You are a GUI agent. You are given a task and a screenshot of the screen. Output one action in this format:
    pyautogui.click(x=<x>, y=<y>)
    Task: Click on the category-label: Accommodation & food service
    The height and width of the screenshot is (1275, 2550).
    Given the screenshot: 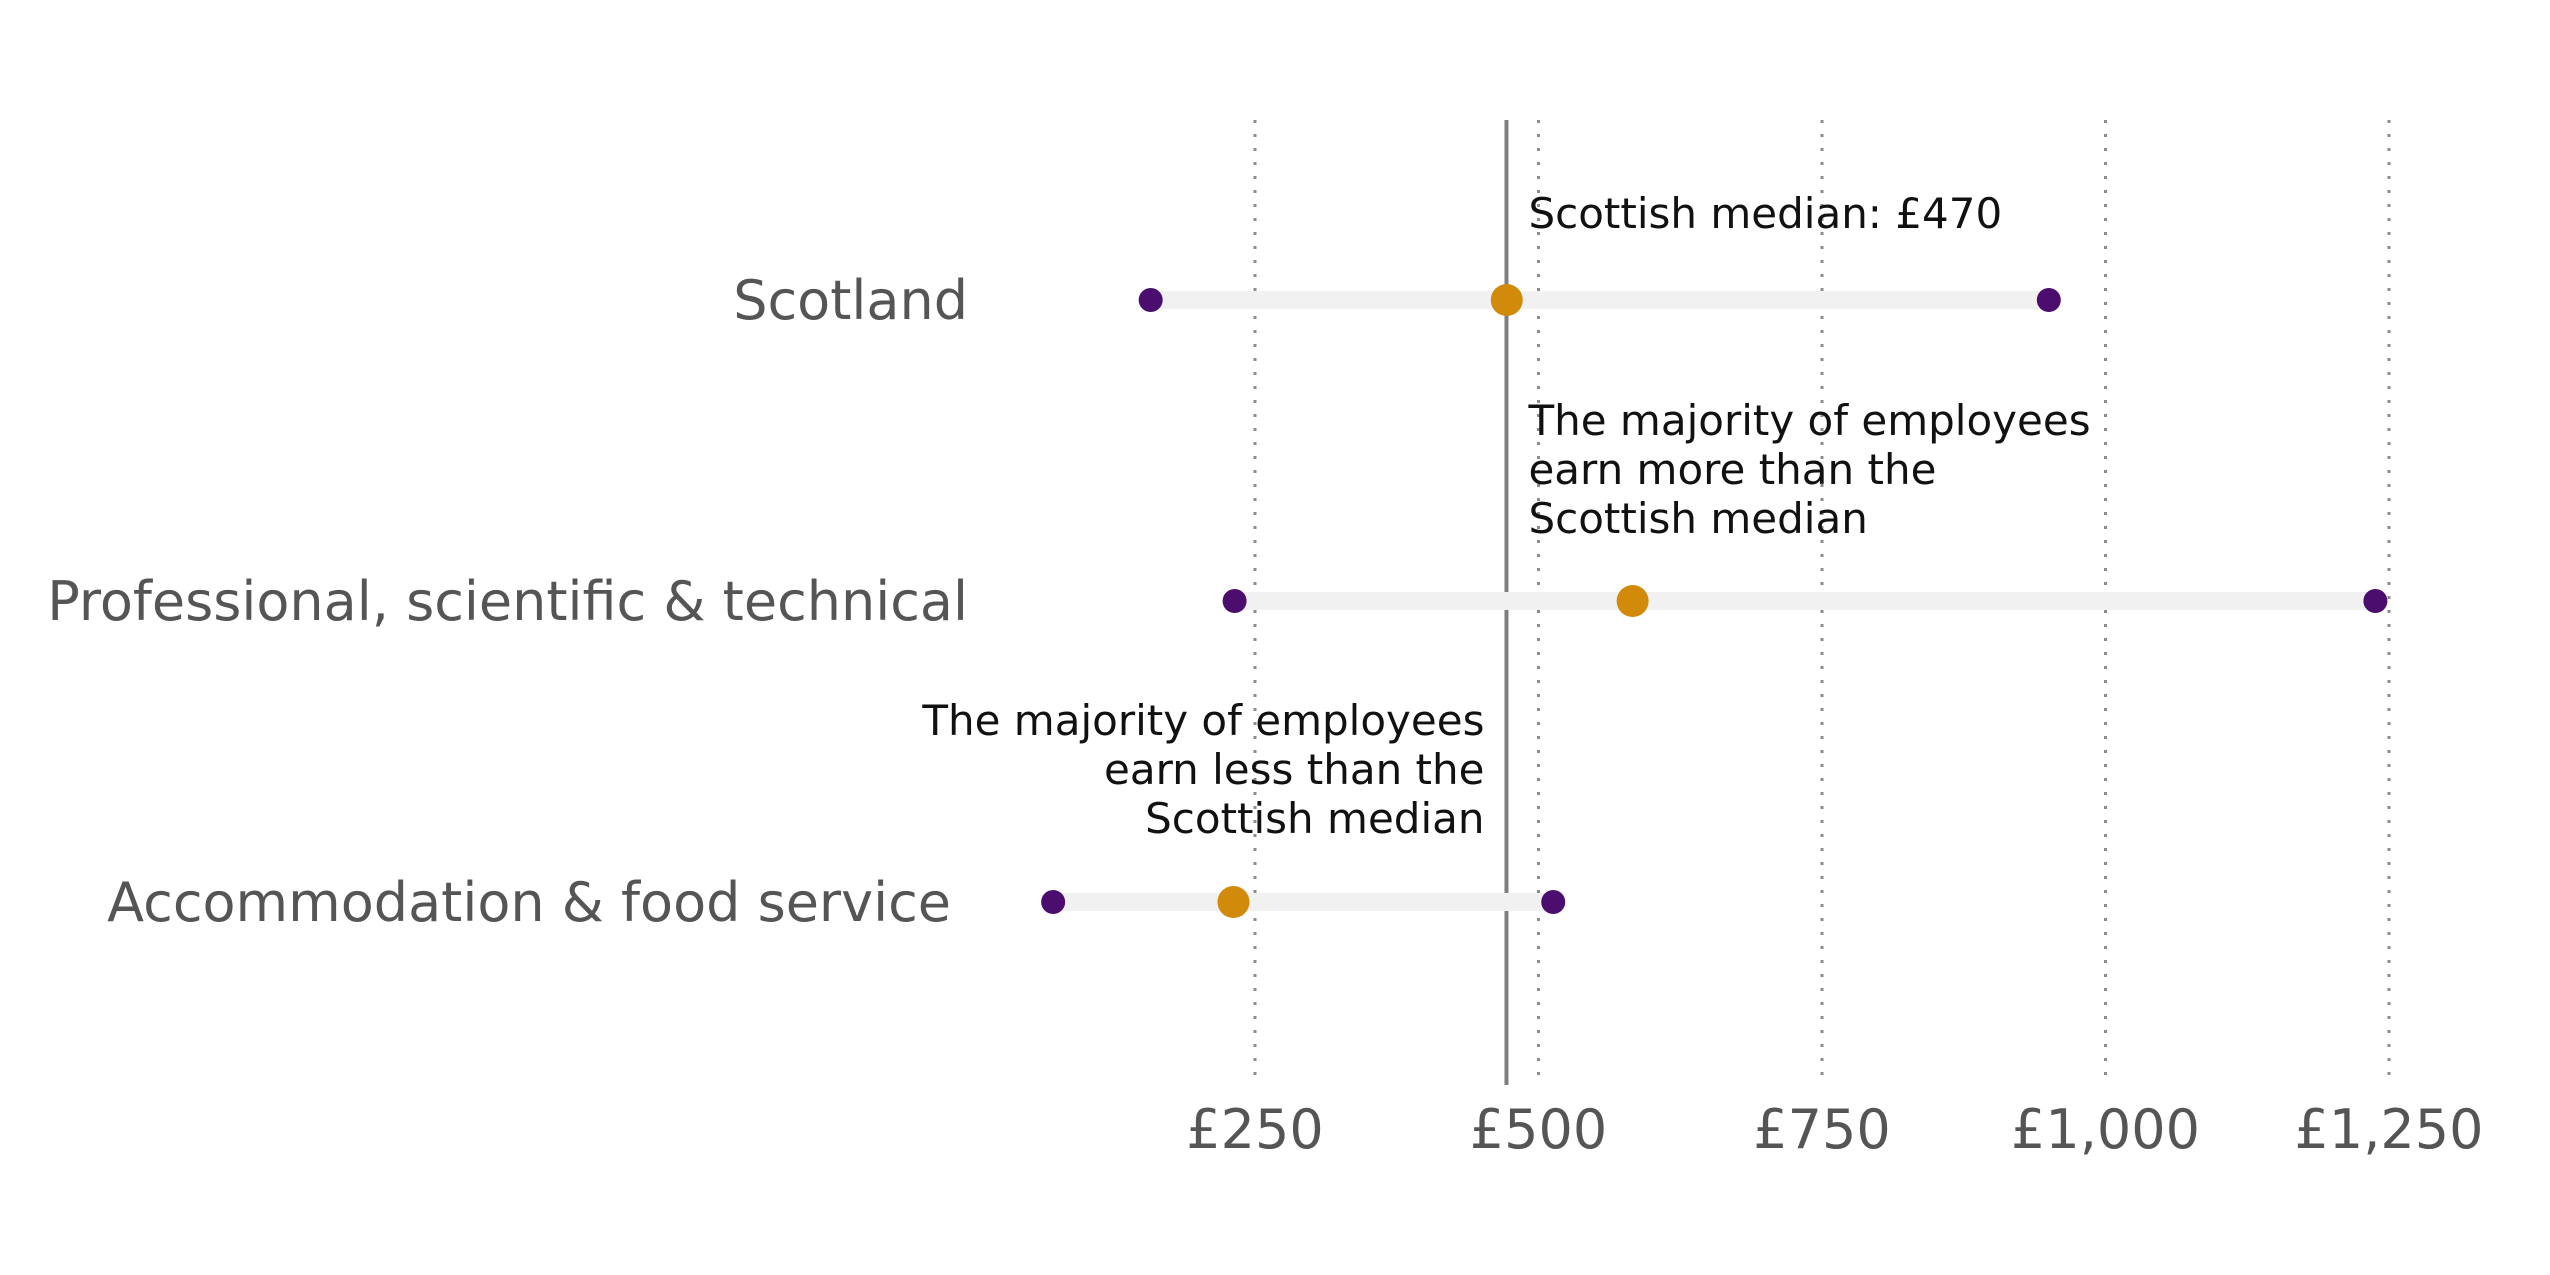 What is the action you would take?
    pyautogui.click(x=529, y=902)
    